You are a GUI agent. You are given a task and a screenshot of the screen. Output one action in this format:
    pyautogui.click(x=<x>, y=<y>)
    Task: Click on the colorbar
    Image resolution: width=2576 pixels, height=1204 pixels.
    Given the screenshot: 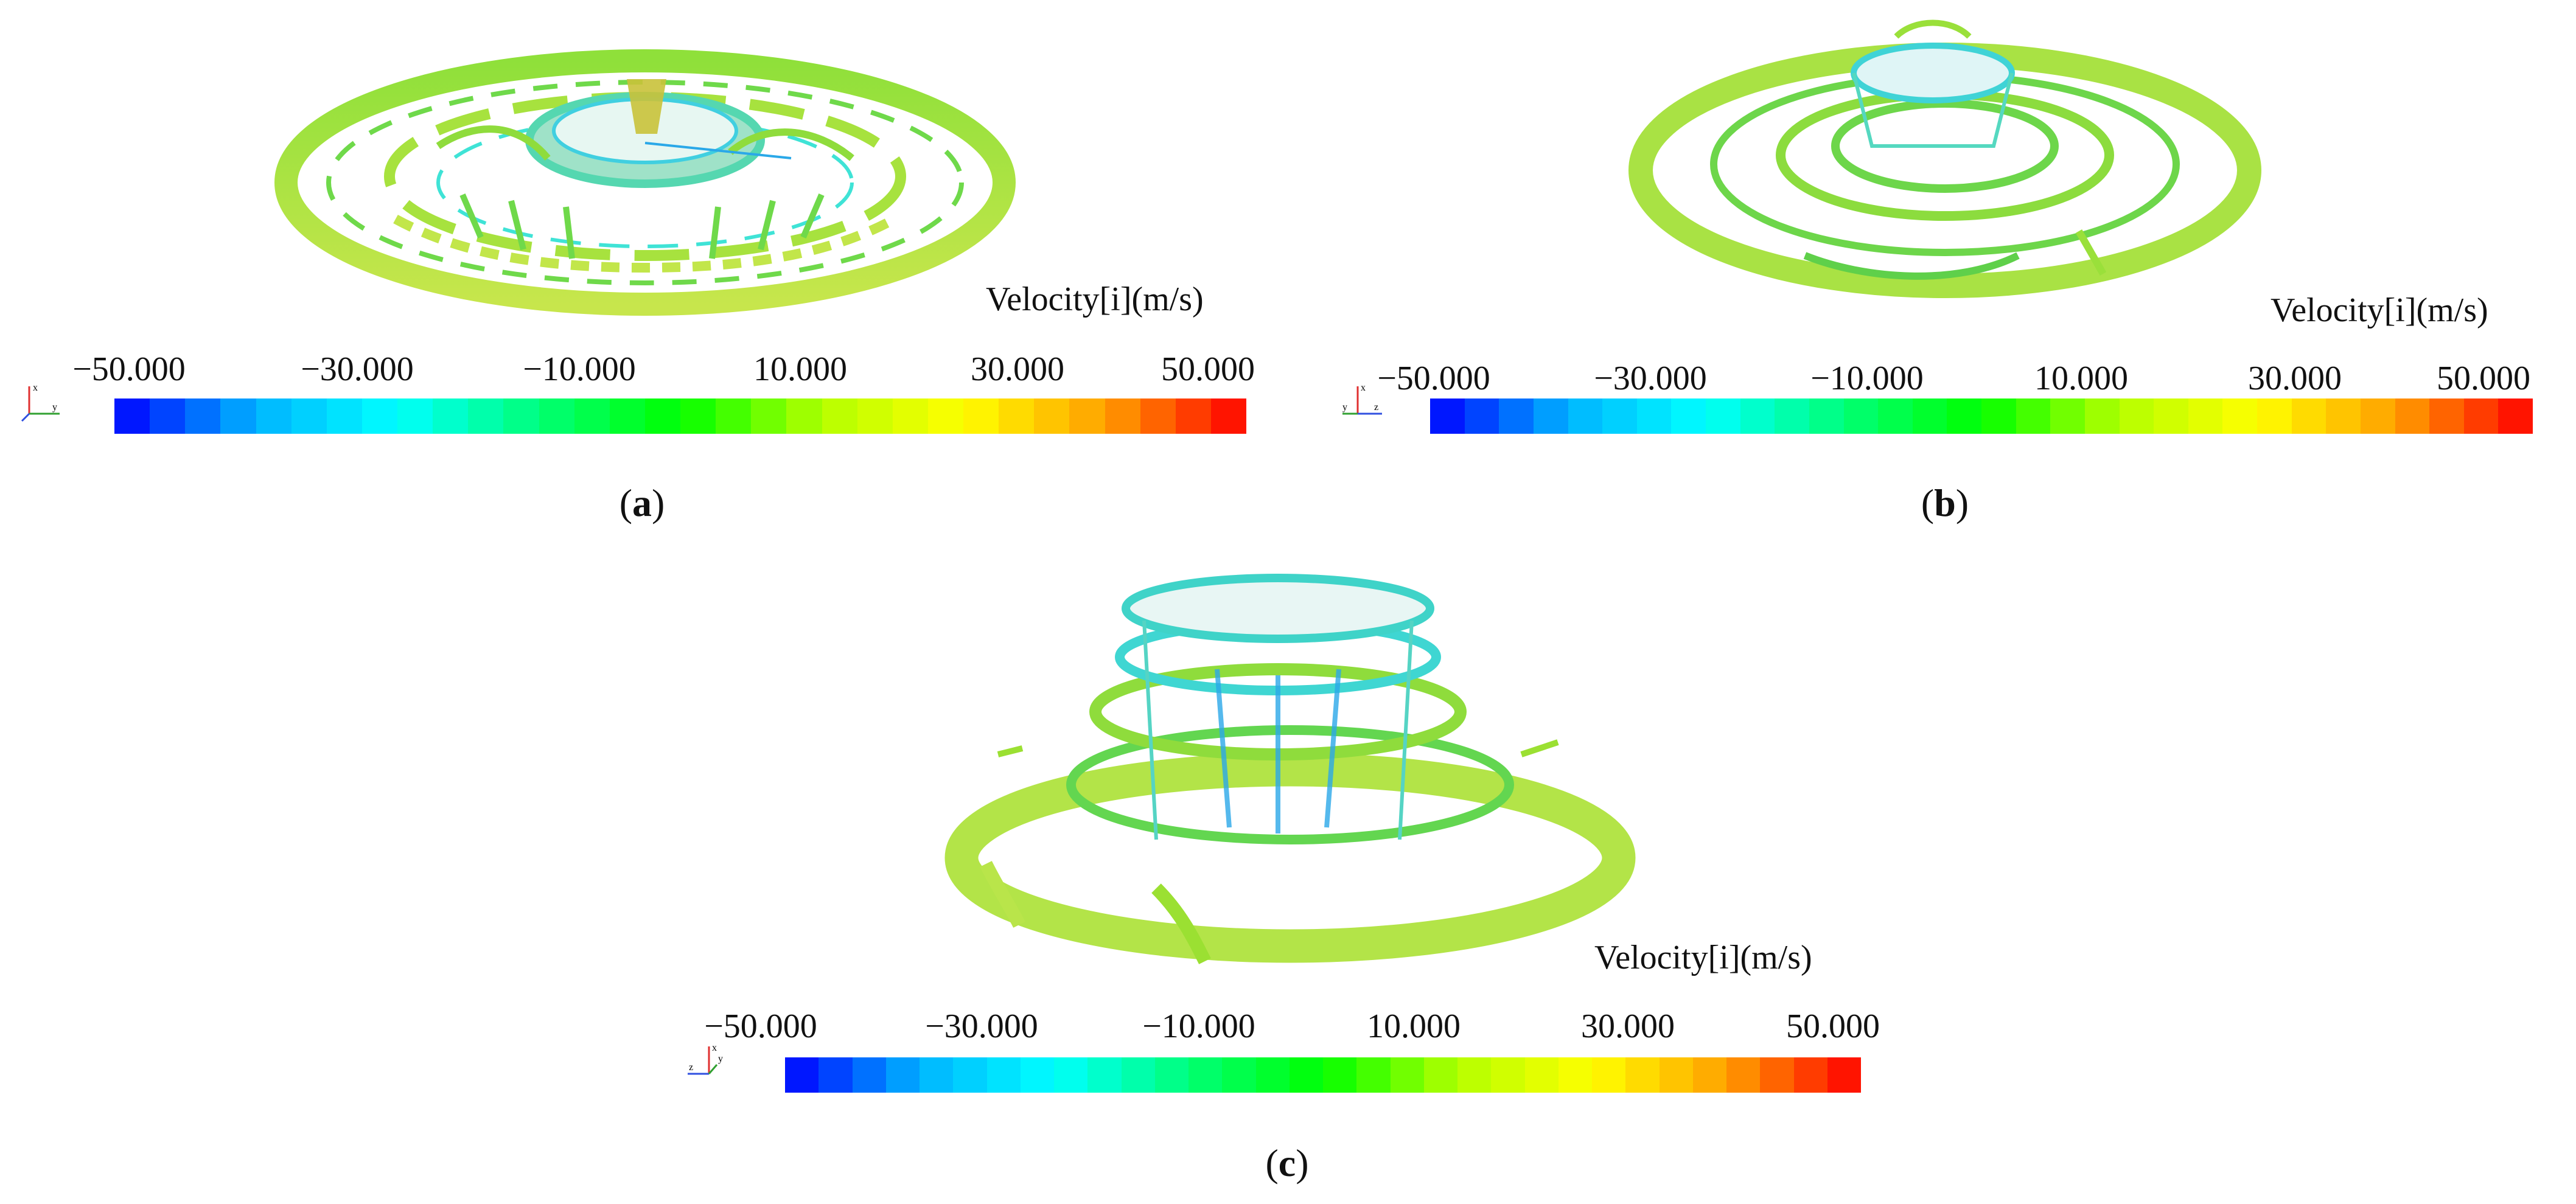 What is the action you would take?
    pyautogui.click(x=1981, y=416)
    